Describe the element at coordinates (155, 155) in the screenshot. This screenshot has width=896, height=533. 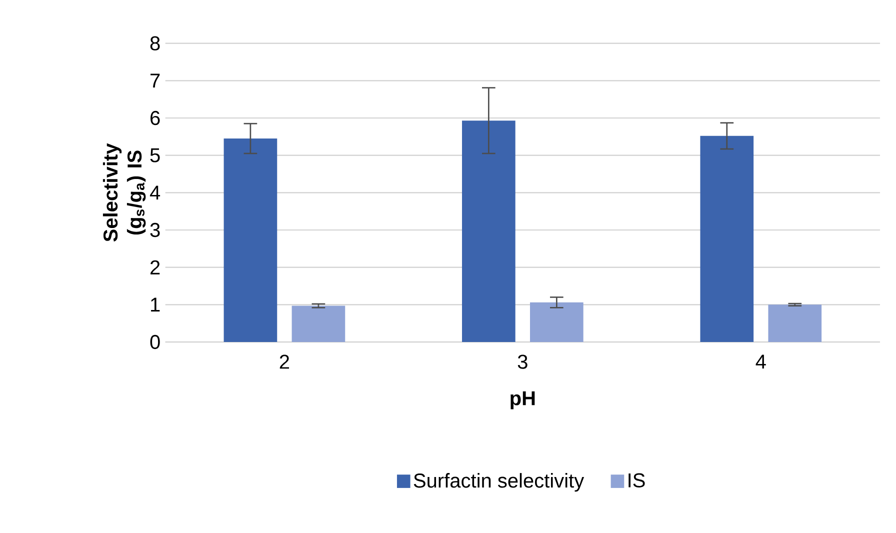
I see `y-tick-label: 5` at that location.